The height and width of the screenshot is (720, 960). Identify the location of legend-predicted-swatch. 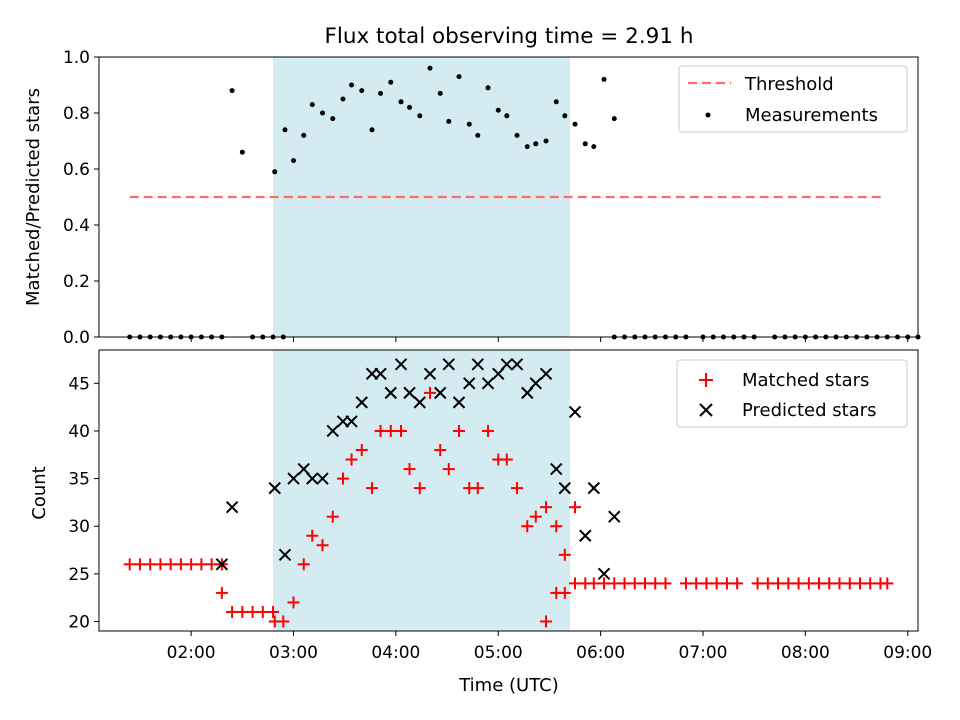
(706, 410).